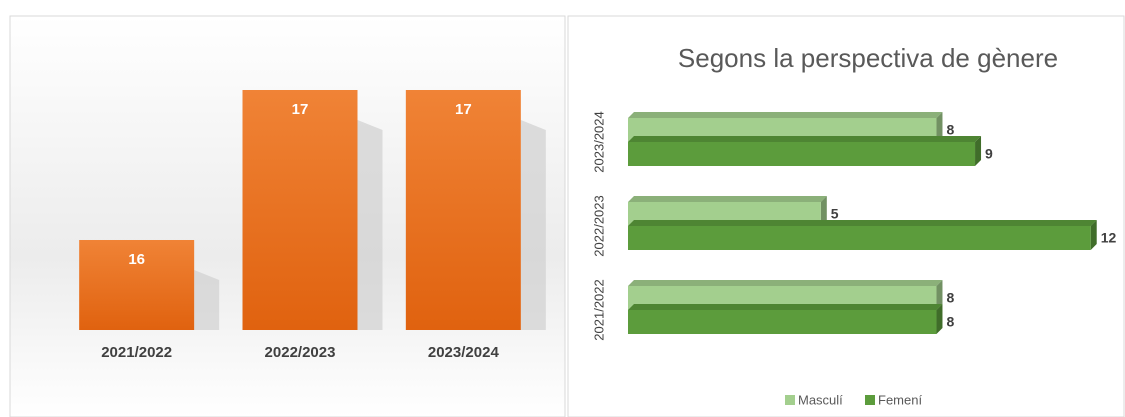  What do you see at coordinates (300, 352) in the screenshot?
I see `x-tick-label: 2022/2023` at bounding box center [300, 352].